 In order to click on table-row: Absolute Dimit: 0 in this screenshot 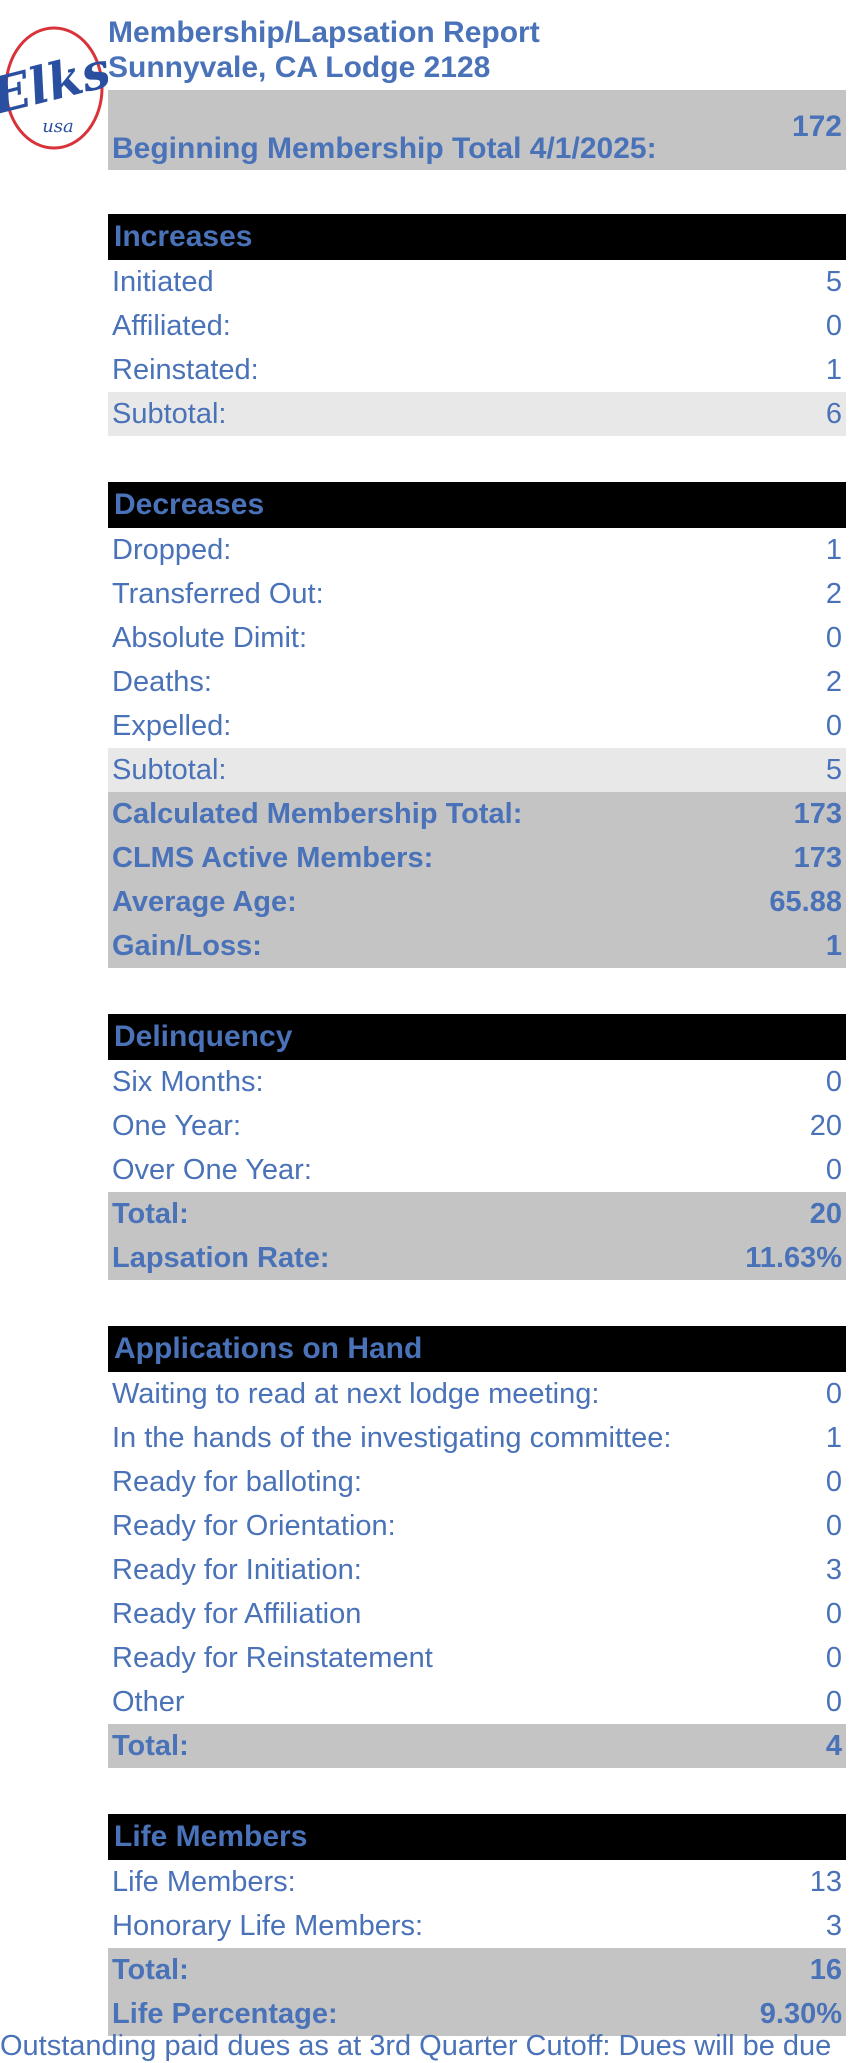, I will do `click(477, 638)`.